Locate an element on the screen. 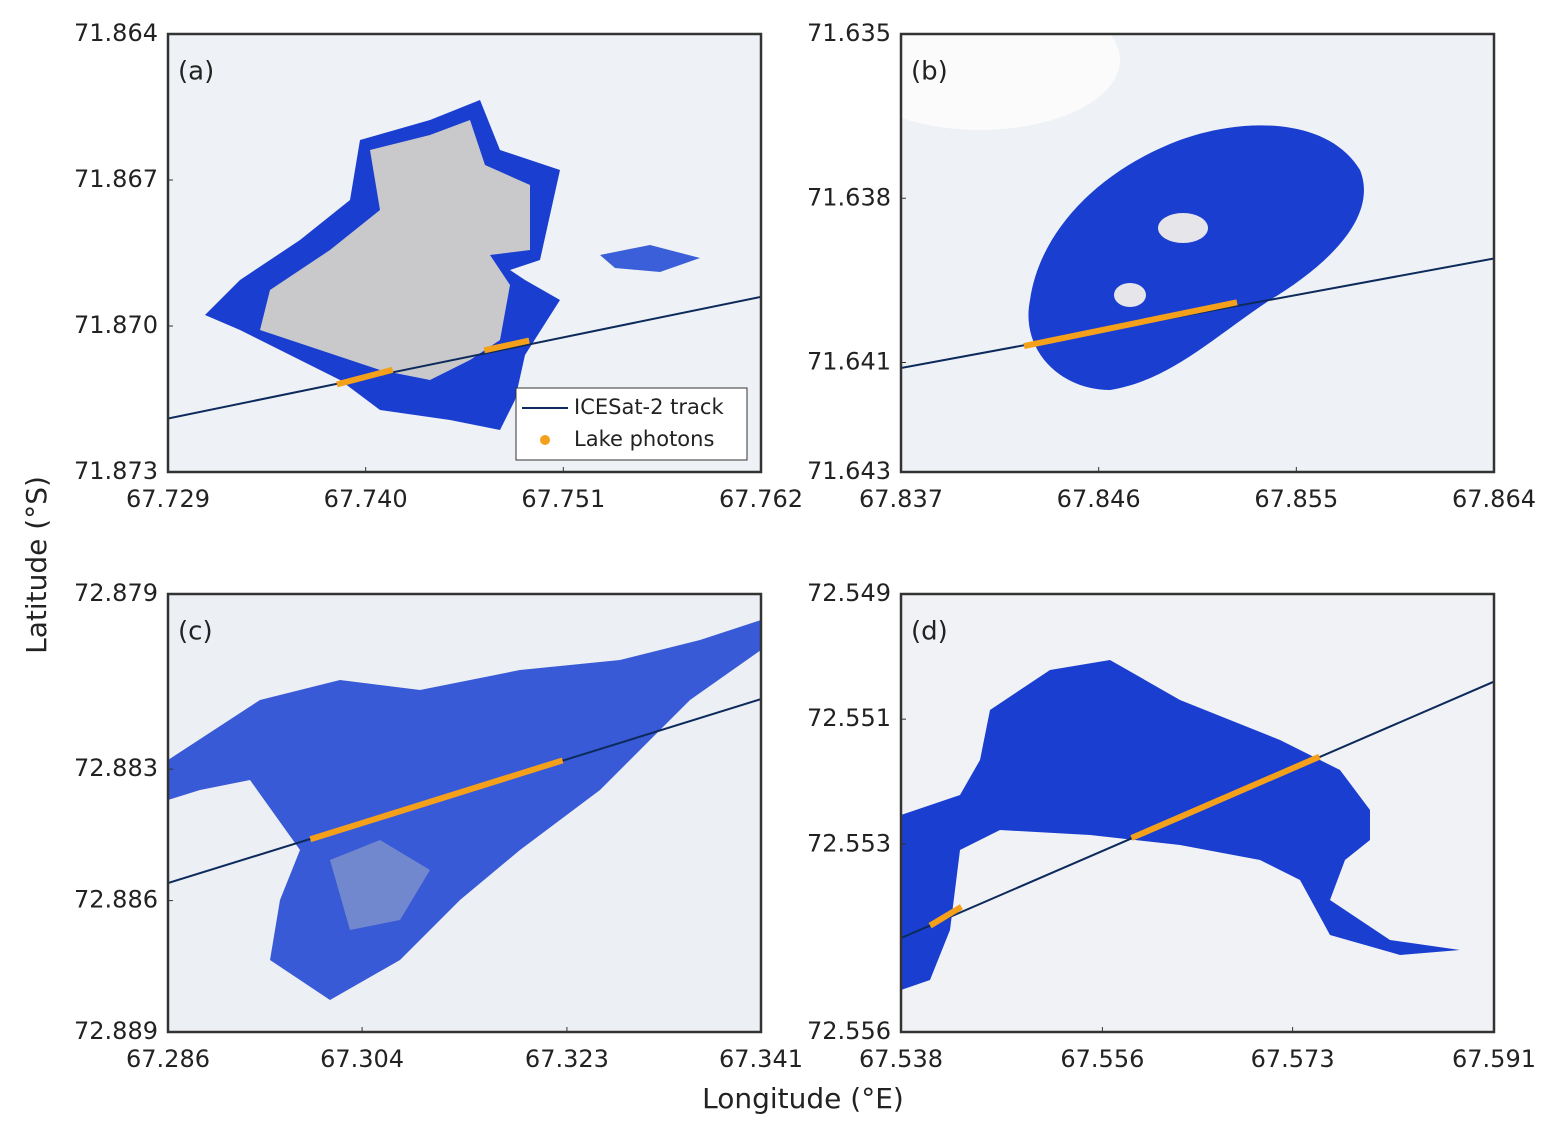  legend-label: ICESat-2 track is located at coordinates (649, 407).